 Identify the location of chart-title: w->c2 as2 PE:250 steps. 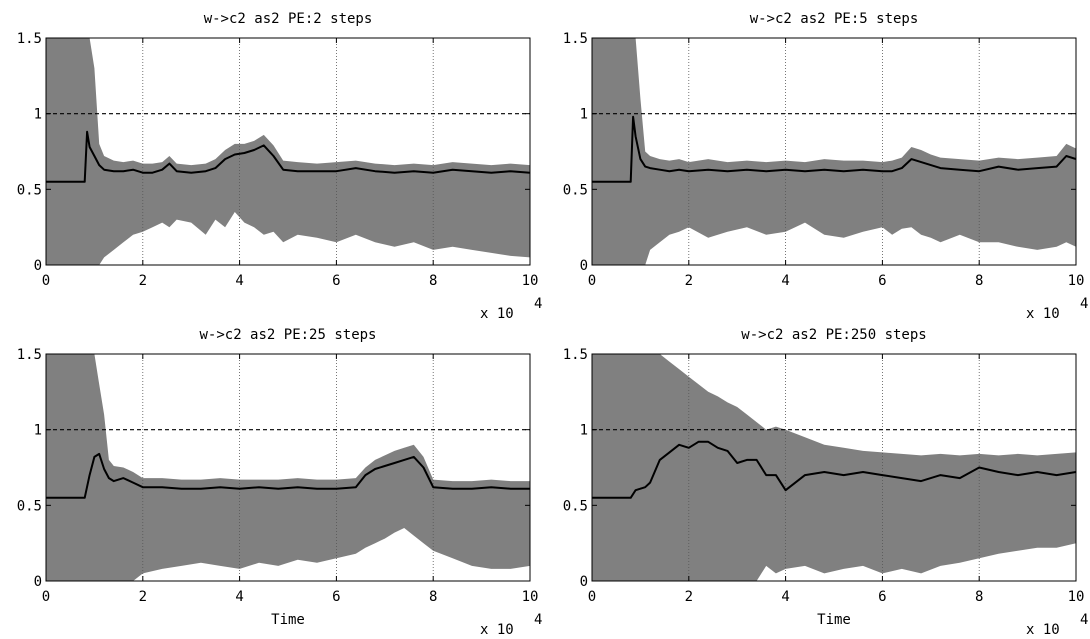
(833, 335).